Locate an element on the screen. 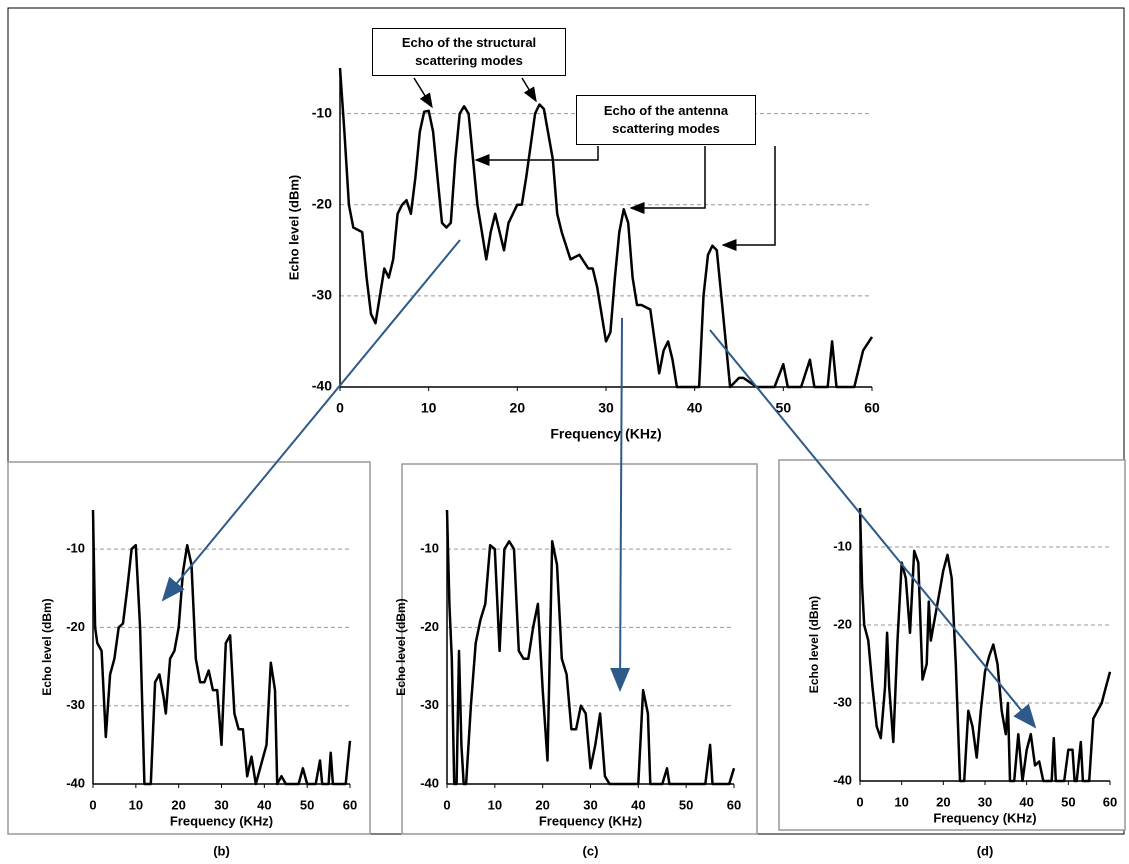 This screenshot has height=864, width=1129. panel-label: (c) is located at coordinates (591, 850).